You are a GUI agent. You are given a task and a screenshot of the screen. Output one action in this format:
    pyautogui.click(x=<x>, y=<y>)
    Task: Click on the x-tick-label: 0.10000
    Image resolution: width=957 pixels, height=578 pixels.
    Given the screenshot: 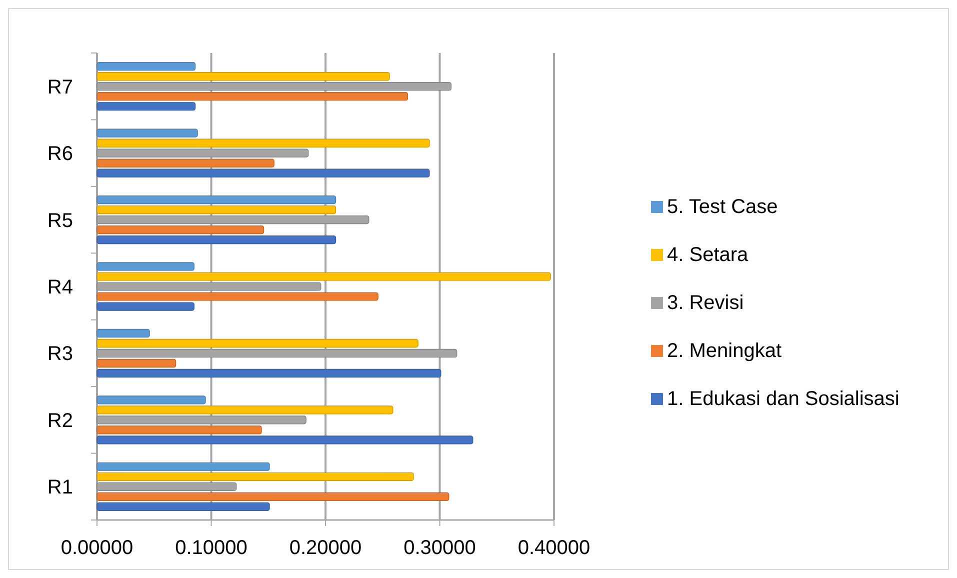 What is the action you would take?
    pyautogui.click(x=211, y=548)
    